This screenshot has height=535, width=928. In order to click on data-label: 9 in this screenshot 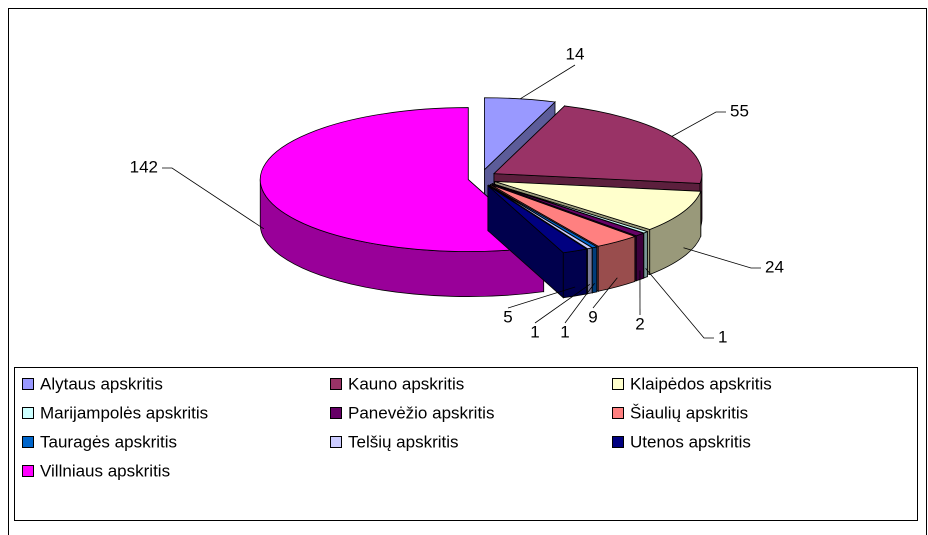, I will do `click(592, 316)`.